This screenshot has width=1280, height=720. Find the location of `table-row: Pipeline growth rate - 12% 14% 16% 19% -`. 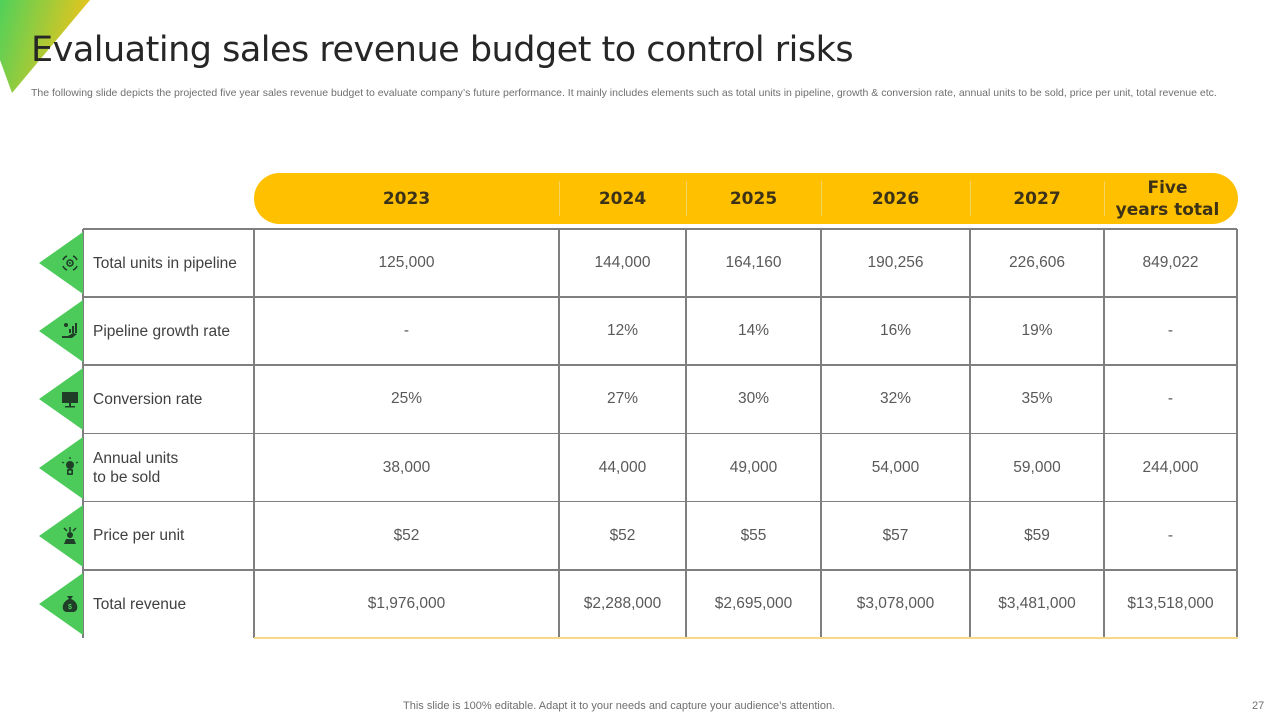

table-row: Pipeline growth rate - 12% 14% 16% 19% - is located at coordinates (660, 331).